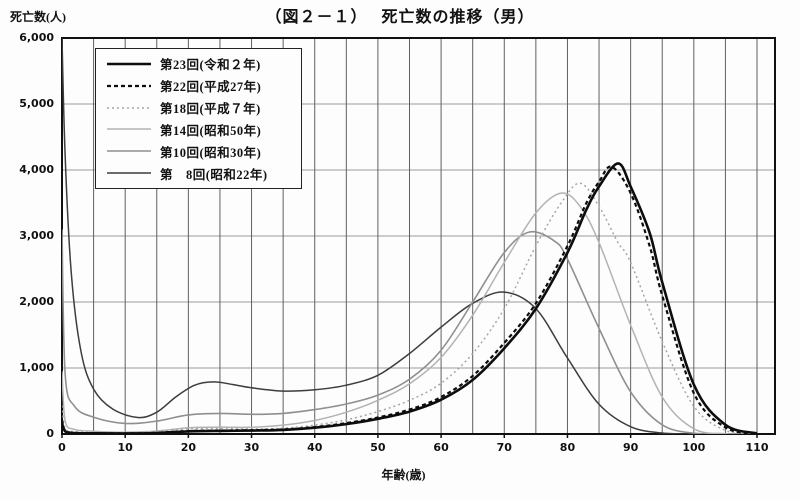  Describe the element at coordinates (50, 433) in the screenshot. I see `y-tick-label: 0` at that location.